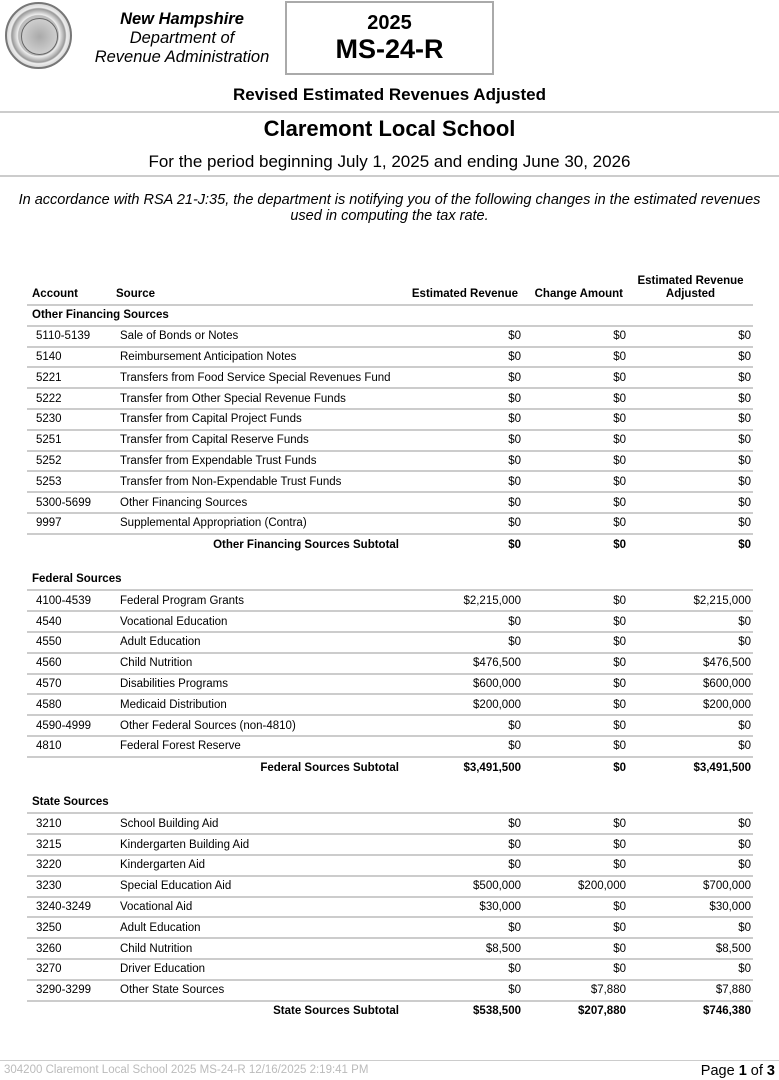 This screenshot has width=779, height=1080. Describe the element at coordinates (390, 969) in the screenshot. I see `table-row: 3270 Driver Education $0 $0 $0` at that location.